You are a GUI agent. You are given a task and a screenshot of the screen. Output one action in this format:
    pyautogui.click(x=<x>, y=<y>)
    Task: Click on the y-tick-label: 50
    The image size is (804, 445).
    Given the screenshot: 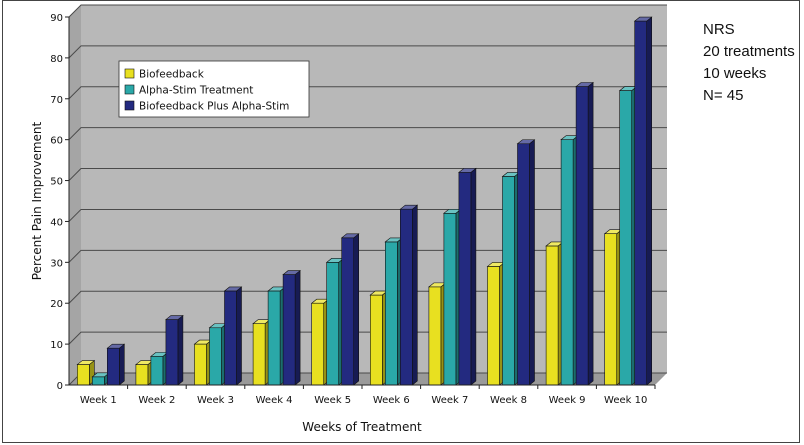 What is the action you would take?
    pyautogui.click(x=56, y=182)
    